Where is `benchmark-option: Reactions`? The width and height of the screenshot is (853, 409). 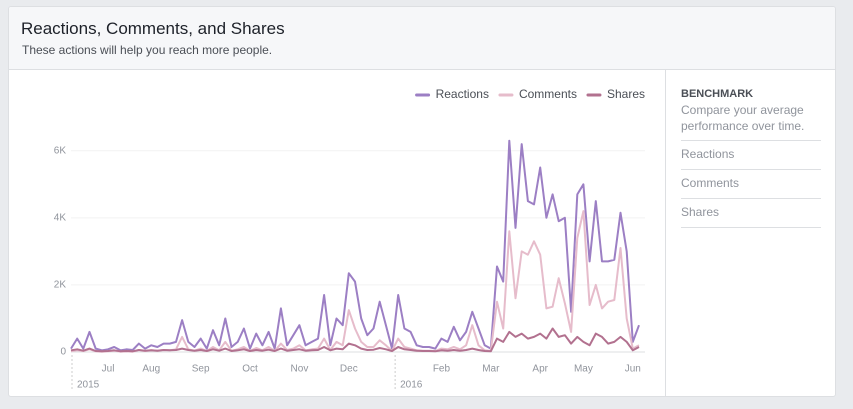
benchmark-option: Reactions is located at coordinates (751, 154).